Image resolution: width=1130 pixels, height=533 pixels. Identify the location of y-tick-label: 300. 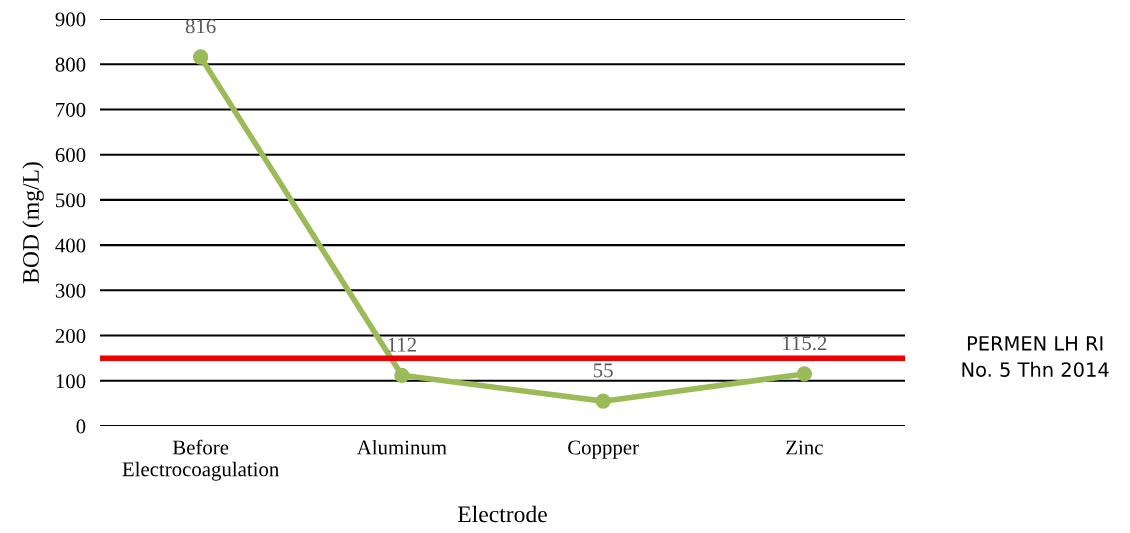
(70, 290).